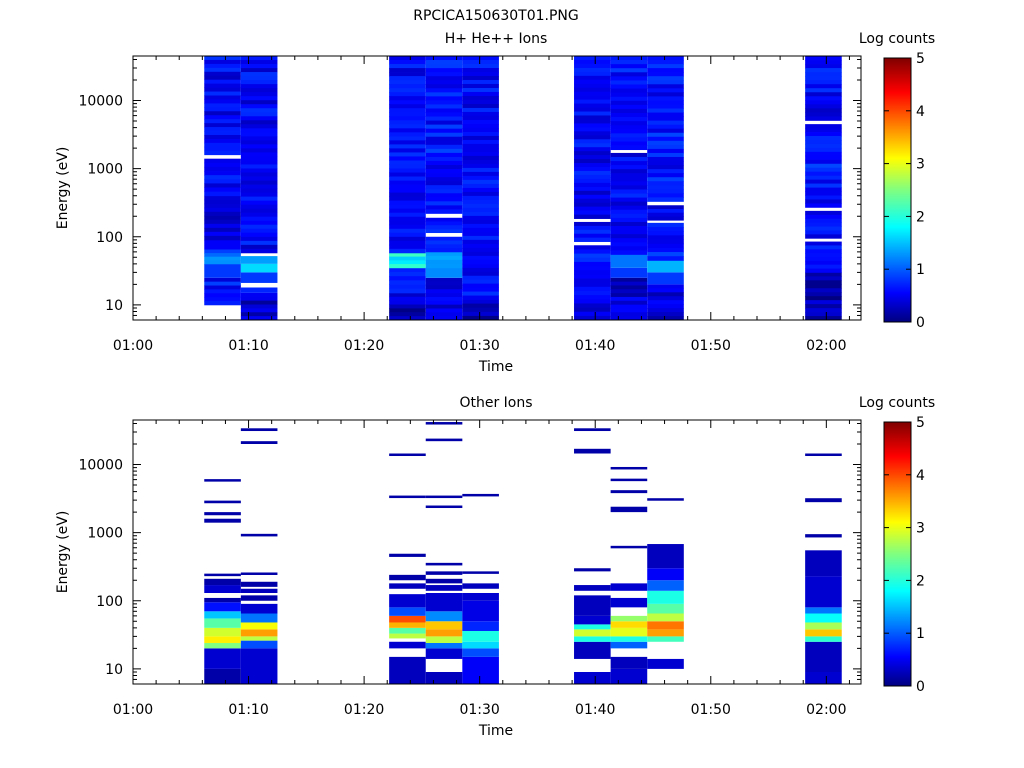  What do you see at coordinates (595, 346) in the screenshot?
I see `x-tick-label: 01:40` at bounding box center [595, 346].